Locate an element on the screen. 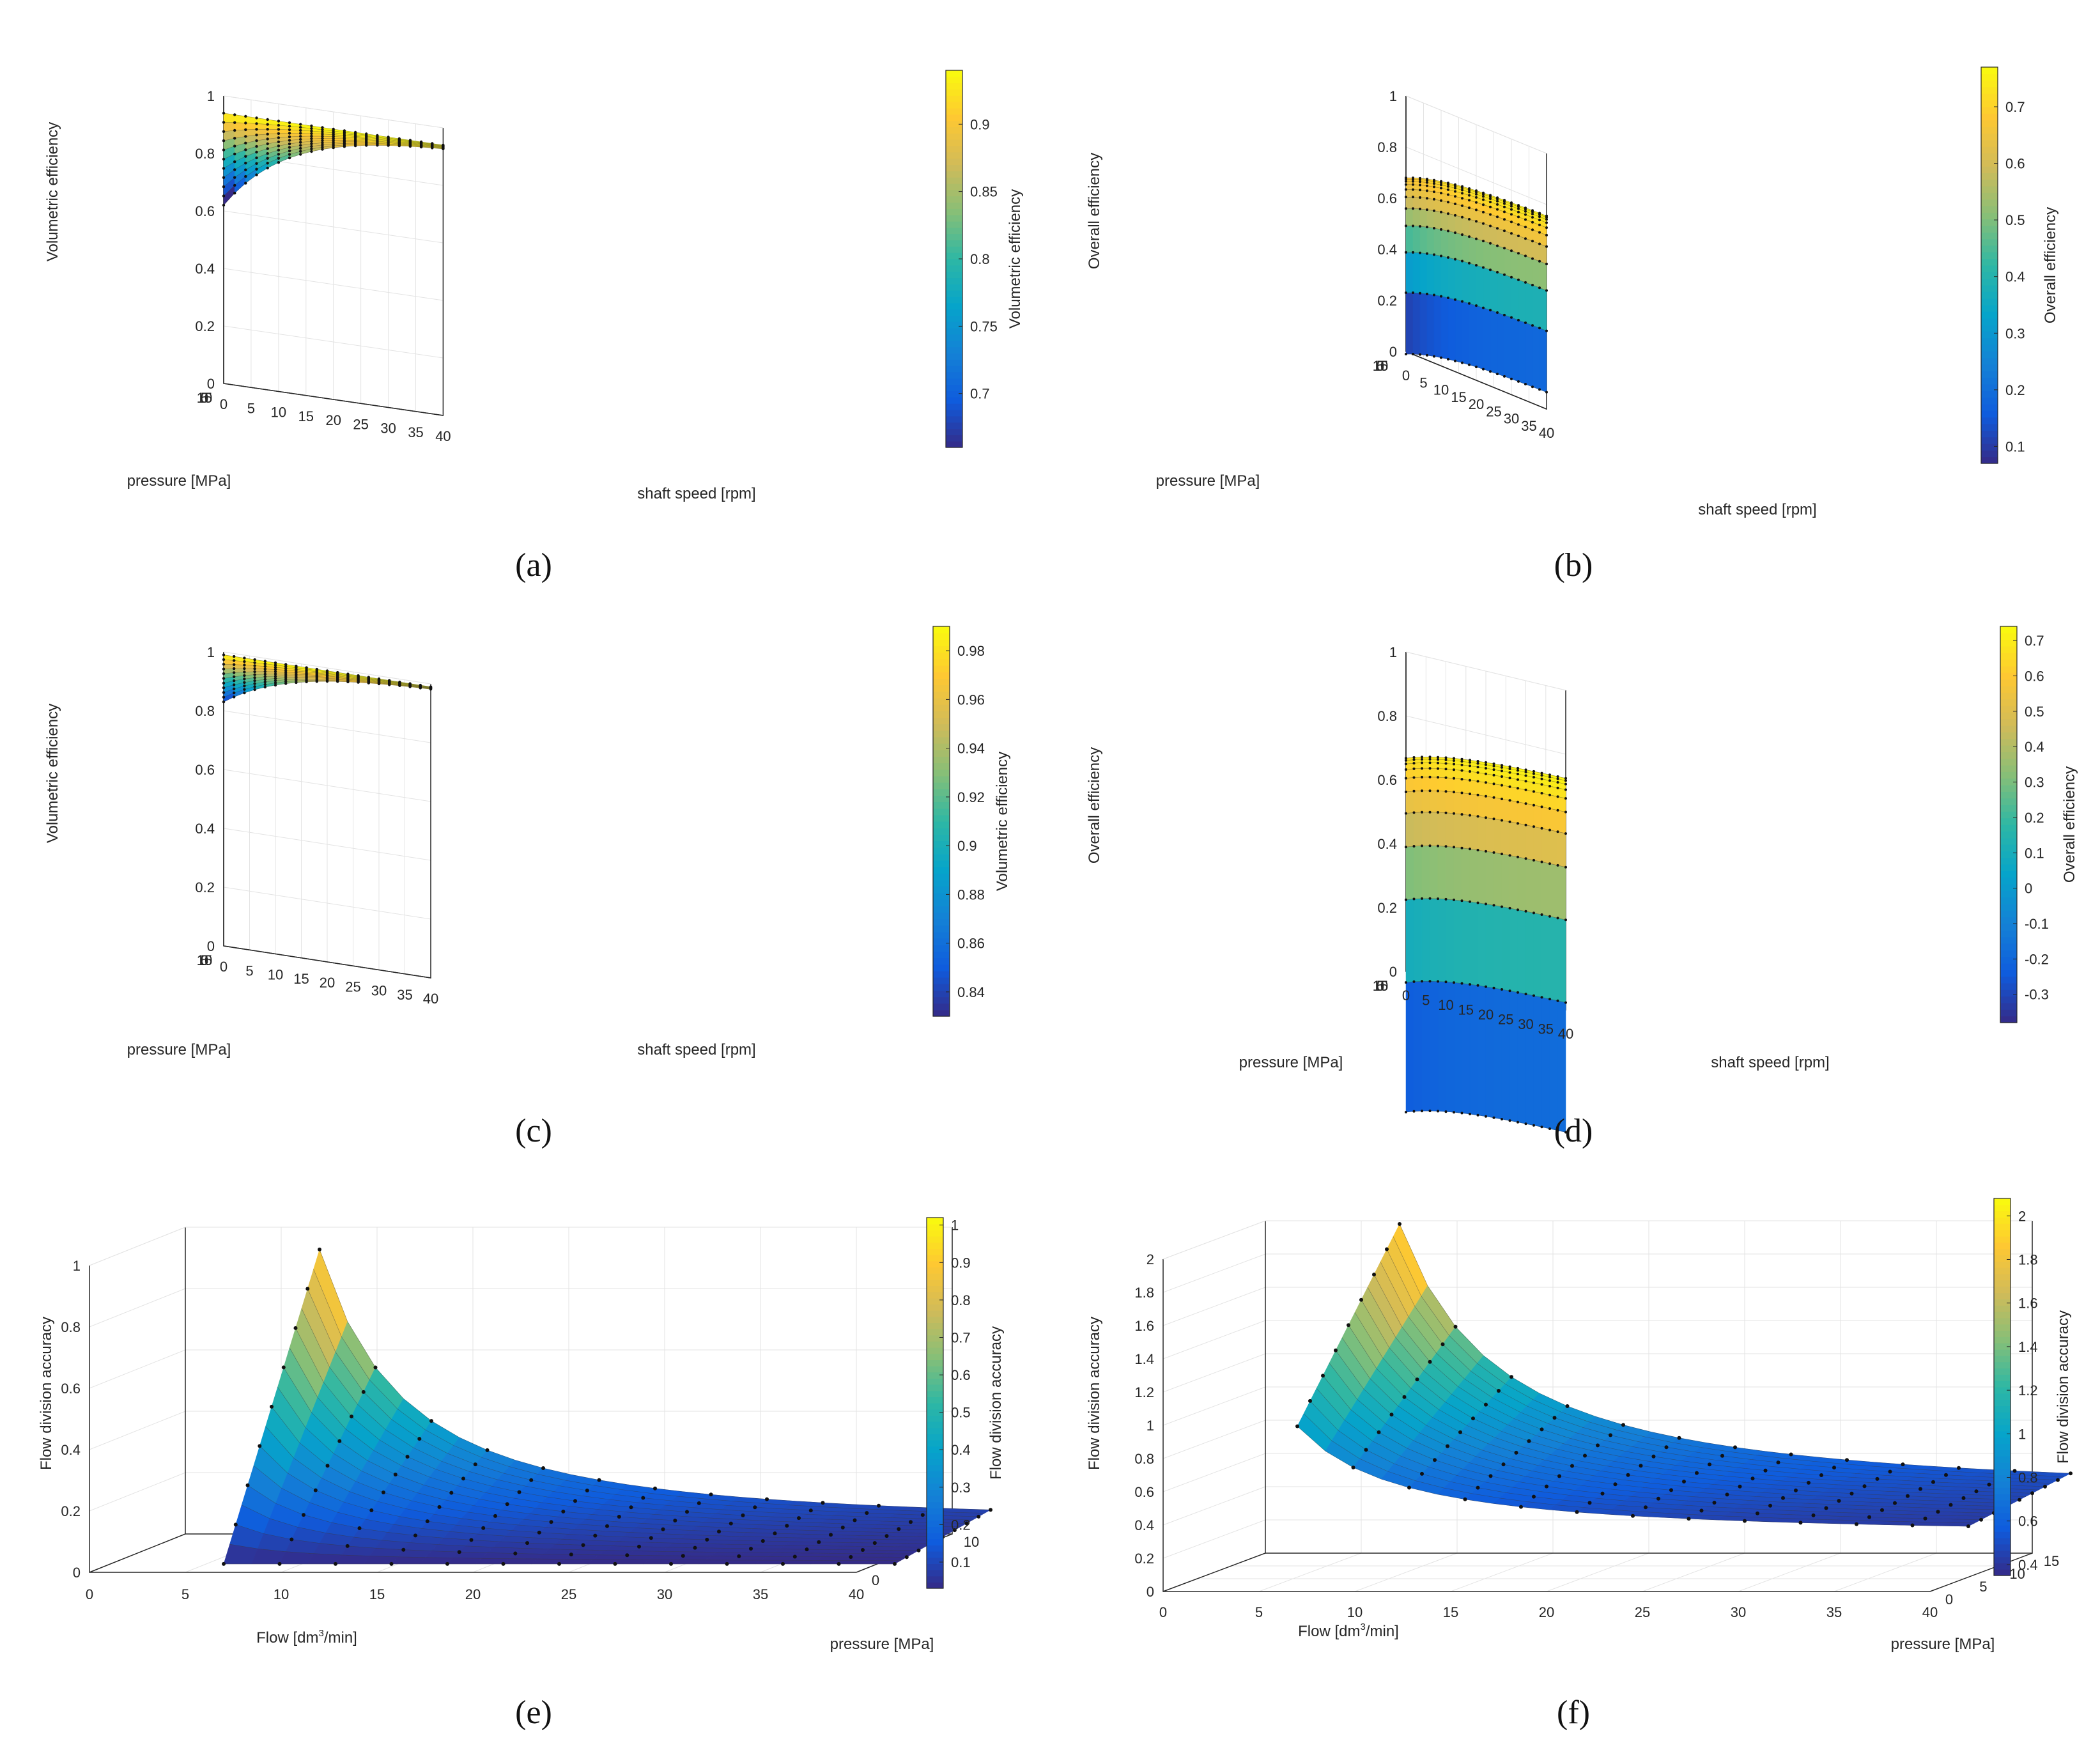  d-colorbar-tick: 0.1 is located at coordinates (2035, 853).